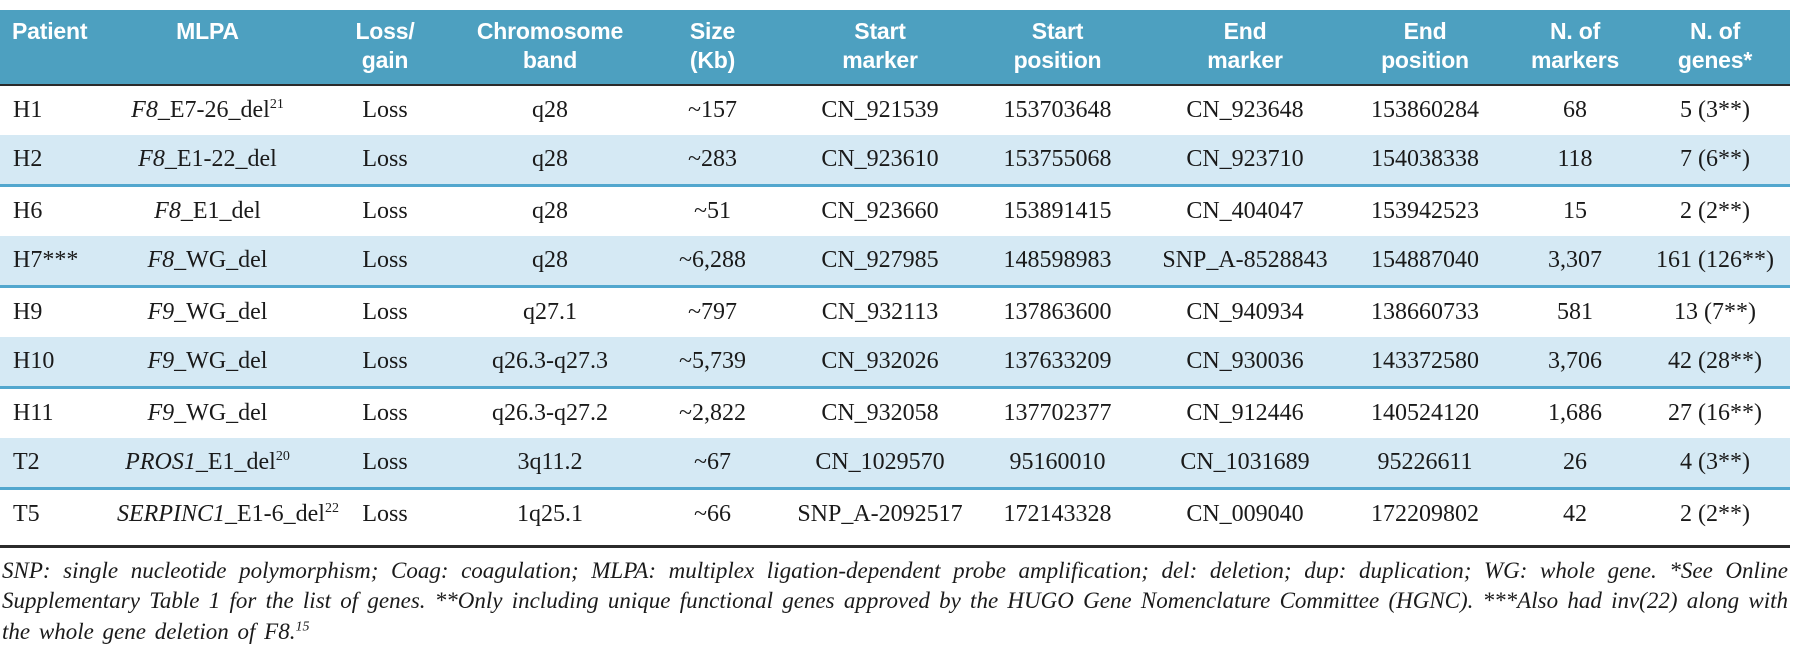  Describe the element at coordinates (880, 47) in the screenshot. I see `col-header-start_marker: Start marker` at that location.